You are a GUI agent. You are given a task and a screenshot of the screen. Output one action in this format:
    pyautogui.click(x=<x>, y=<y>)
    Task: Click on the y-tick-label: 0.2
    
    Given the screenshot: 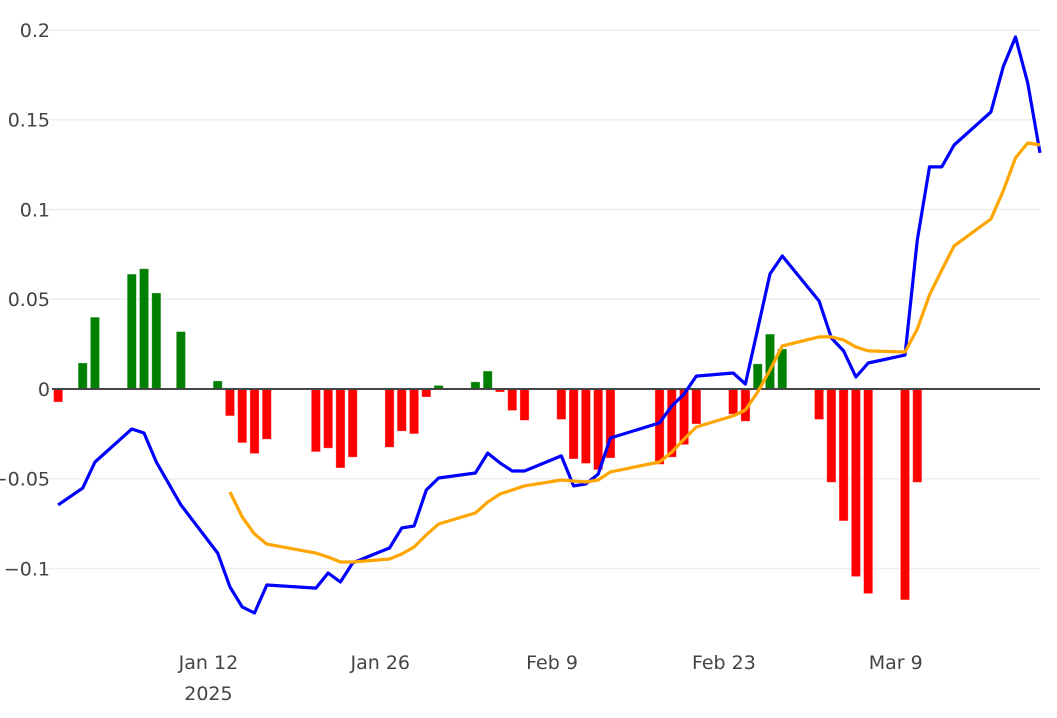 What is the action you would take?
    pyautogui.click(x=35, y=31)
    